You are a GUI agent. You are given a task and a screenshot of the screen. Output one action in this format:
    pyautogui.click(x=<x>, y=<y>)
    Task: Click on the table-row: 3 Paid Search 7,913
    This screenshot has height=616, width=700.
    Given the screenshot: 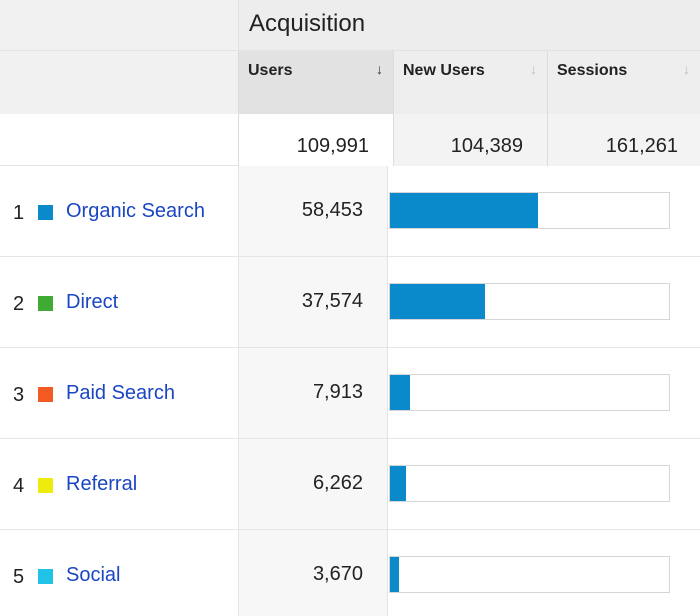 What is the action you would take?
    pyautogui.click(x=350, y=393)
    